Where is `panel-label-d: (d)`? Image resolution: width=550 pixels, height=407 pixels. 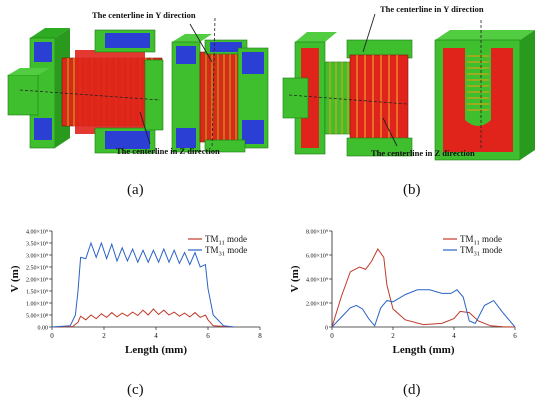 panel-label-d: (d) is located at coordinates (412, 390).